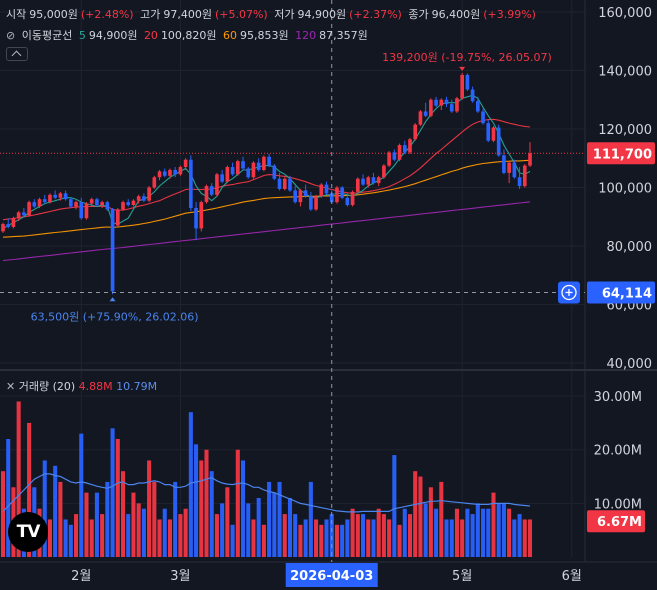  What do you see at coordinates (187, 14) in the screenshot?
I see `high-value: 97,400원` at bounding box center [187, 14].